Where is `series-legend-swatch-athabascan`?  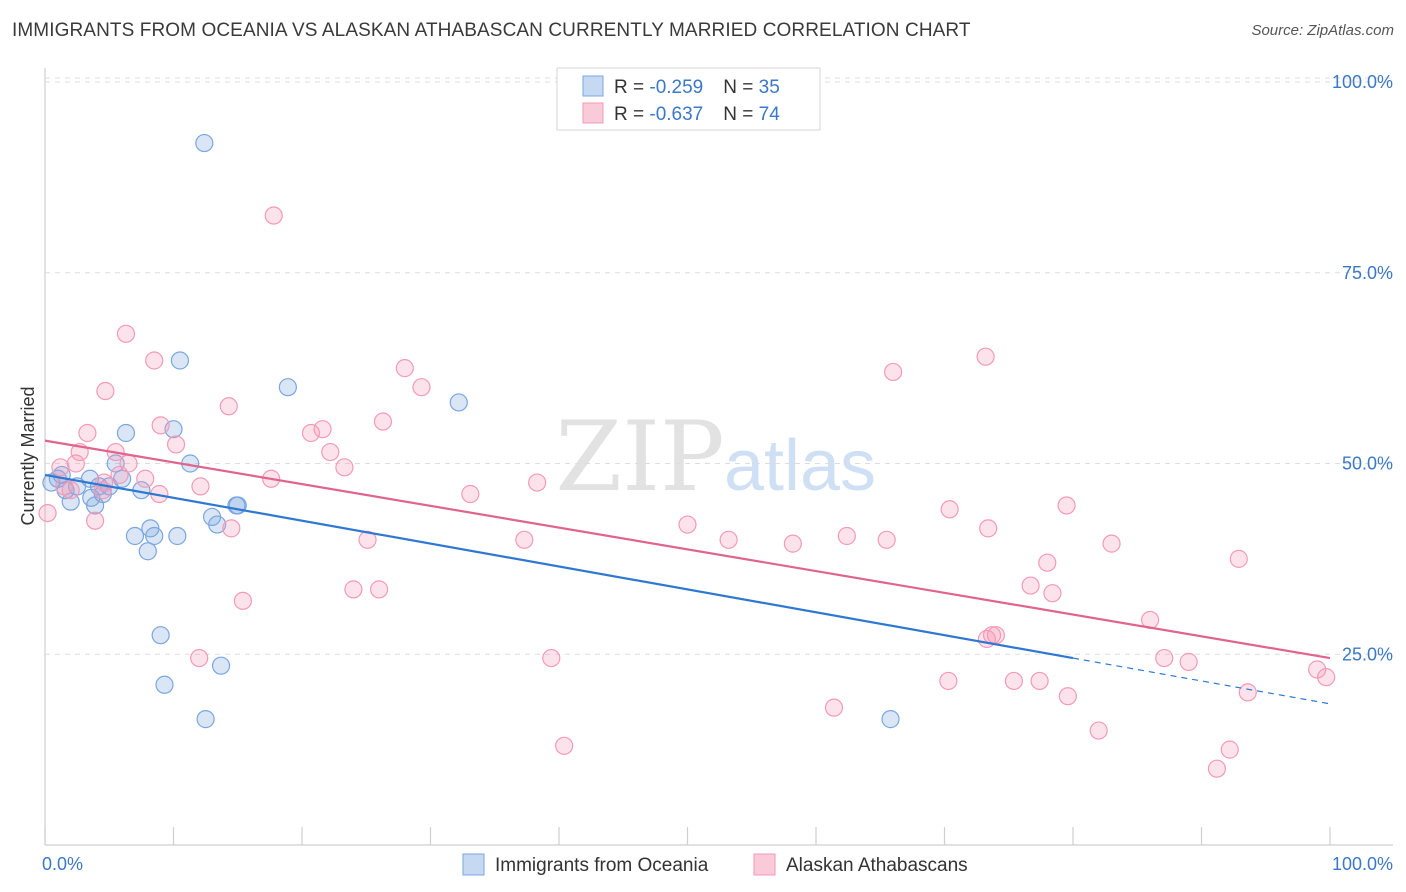
series-legend-swatch-athabascan is located at coordinates (764, 864).